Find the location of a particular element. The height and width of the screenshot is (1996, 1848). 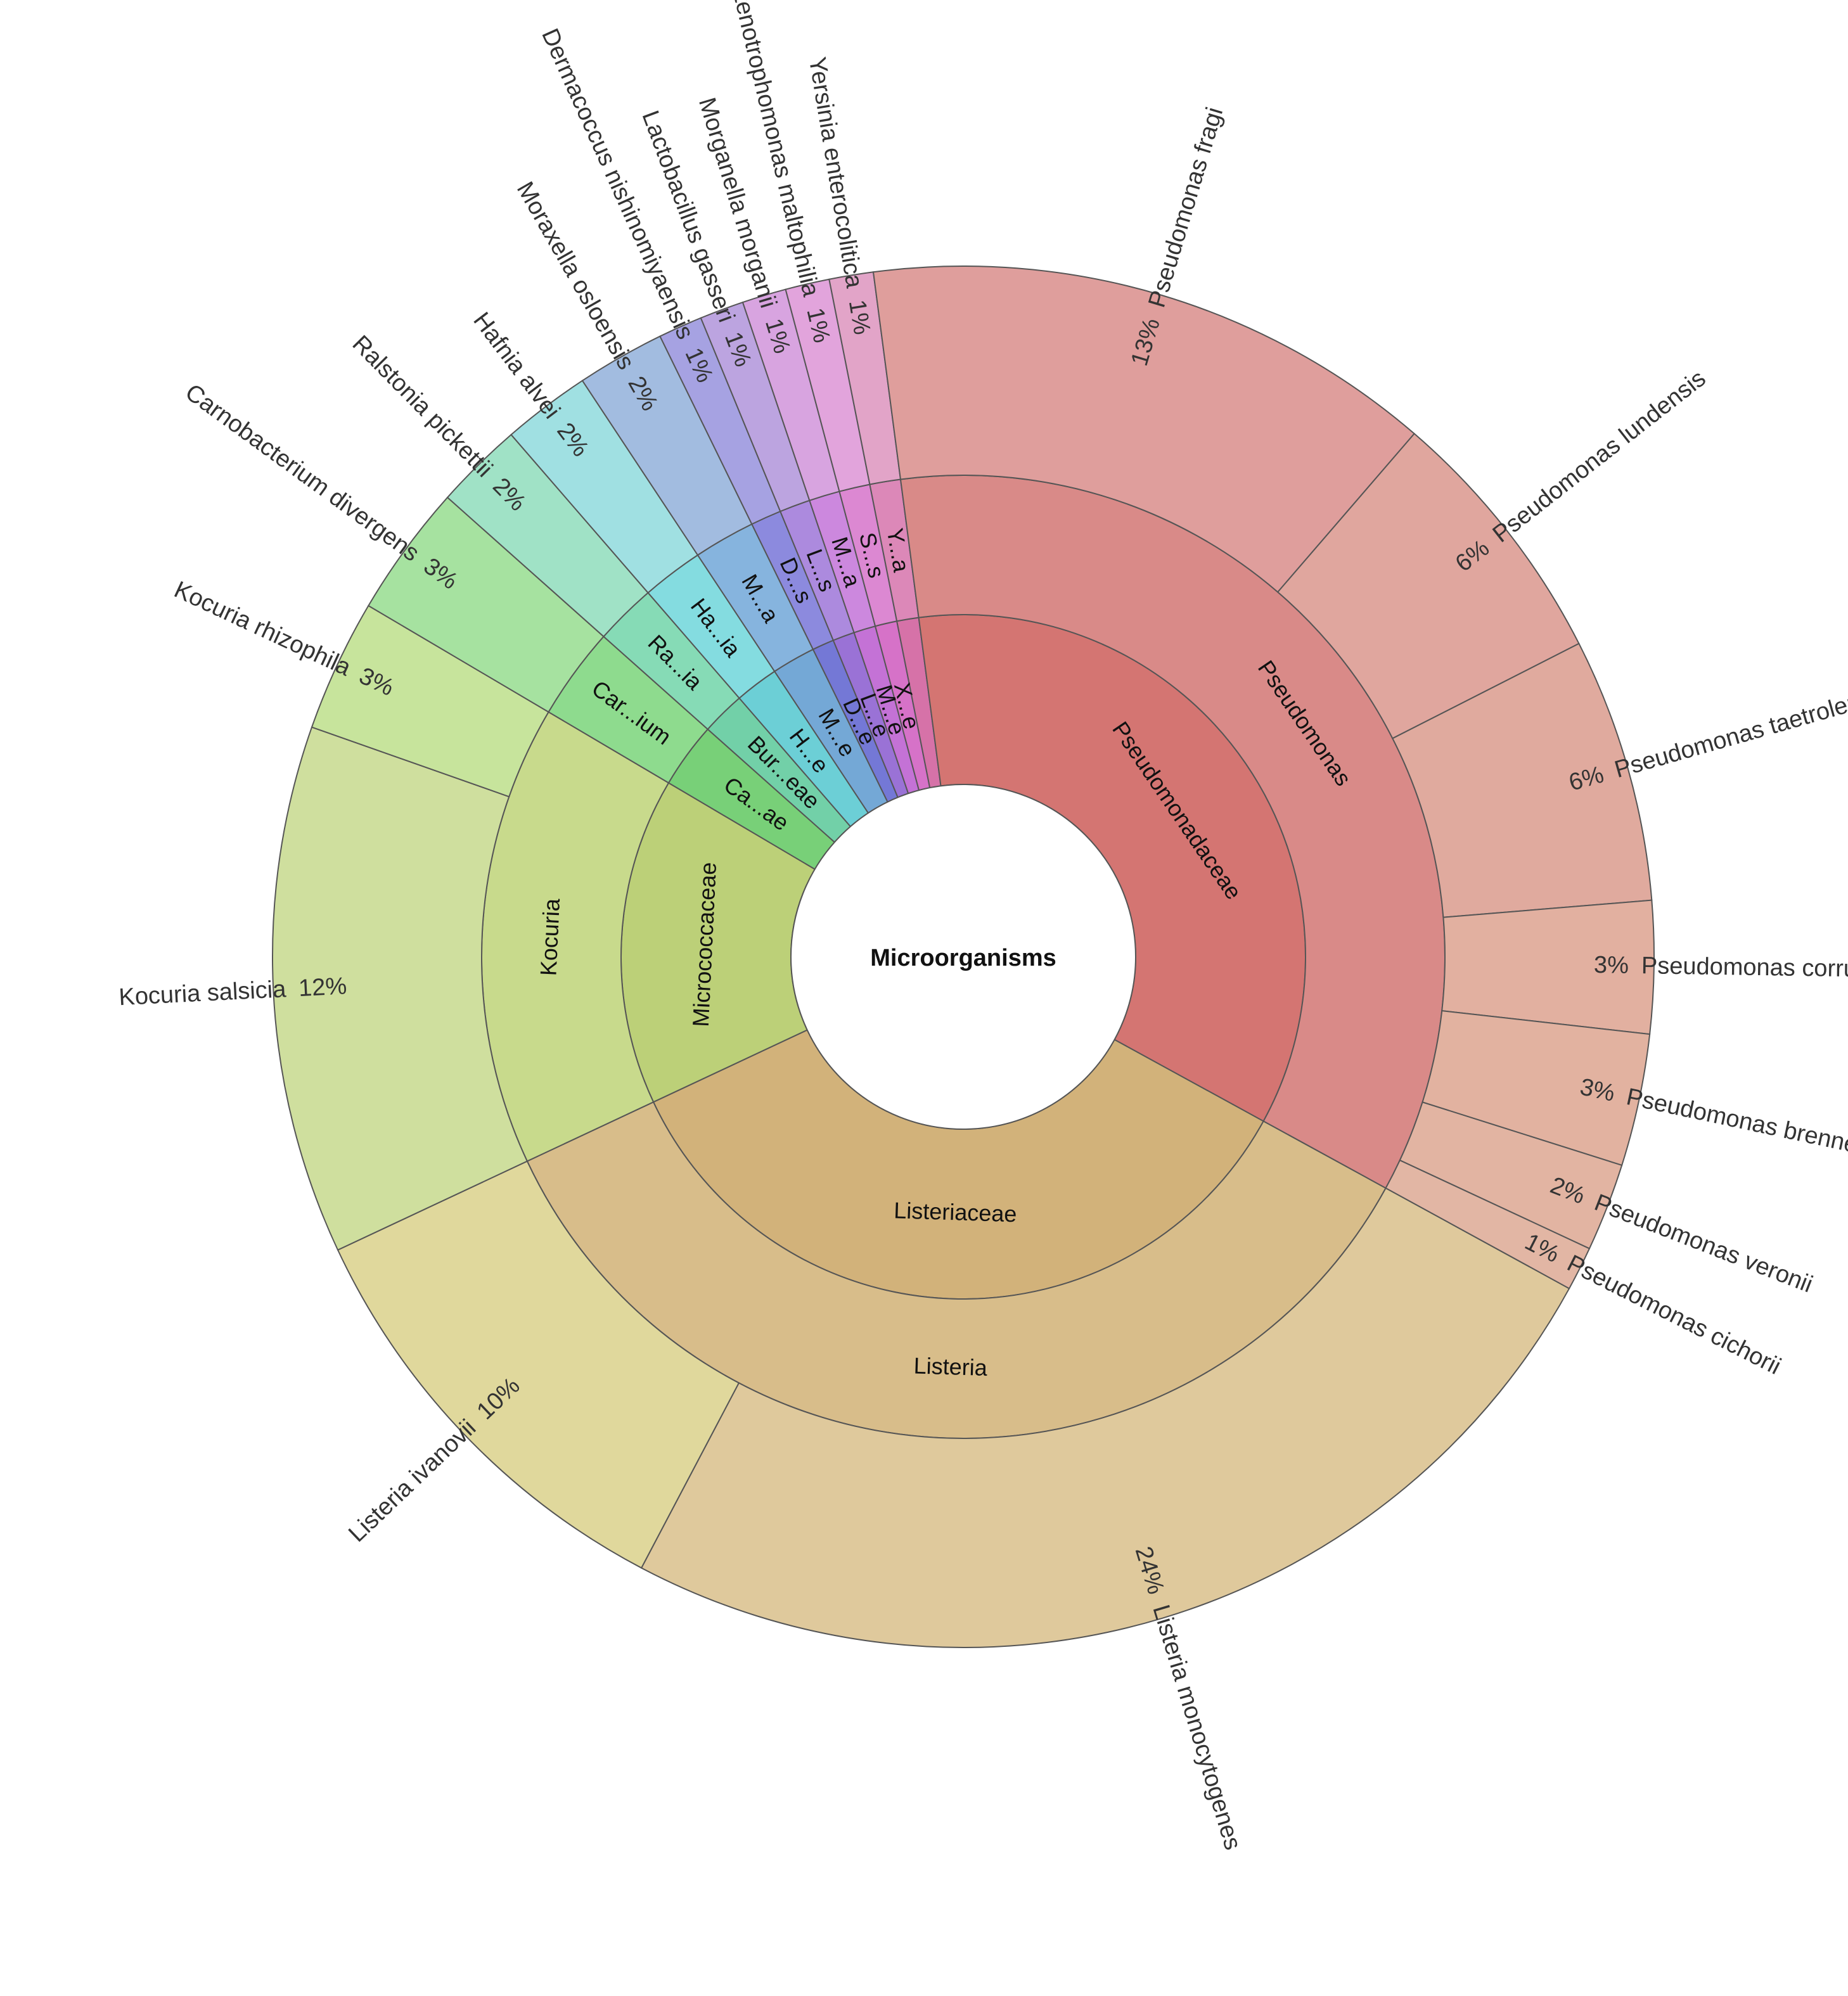

species-pct-kocuria-salsicia: 12% is located at coordinates (322, 987).